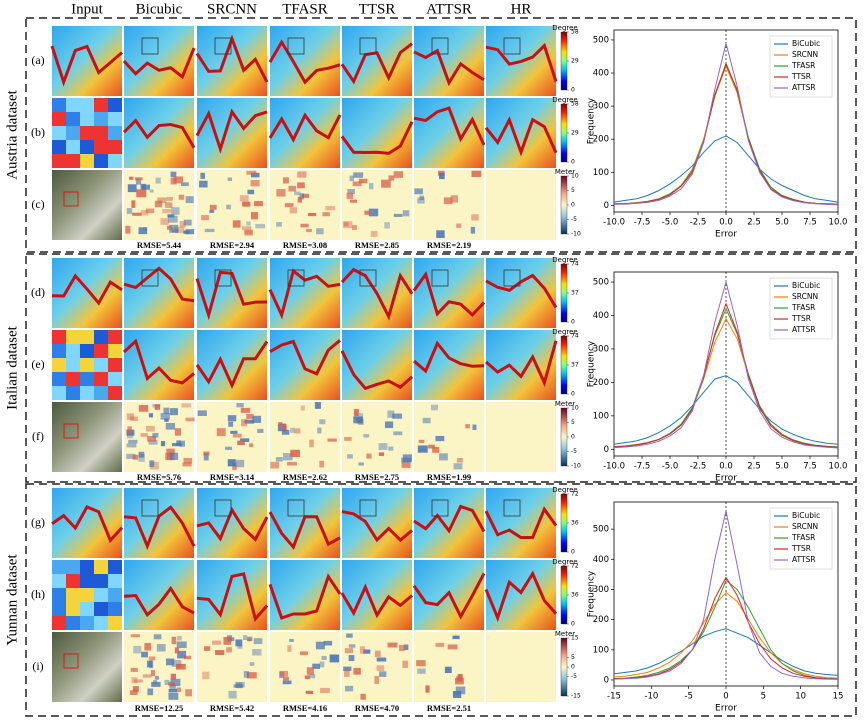  What do you see at coordinates (575, 494) in the screenshot?
I see `colorbar-tick-label: 72` at bounding box center [575, 494].